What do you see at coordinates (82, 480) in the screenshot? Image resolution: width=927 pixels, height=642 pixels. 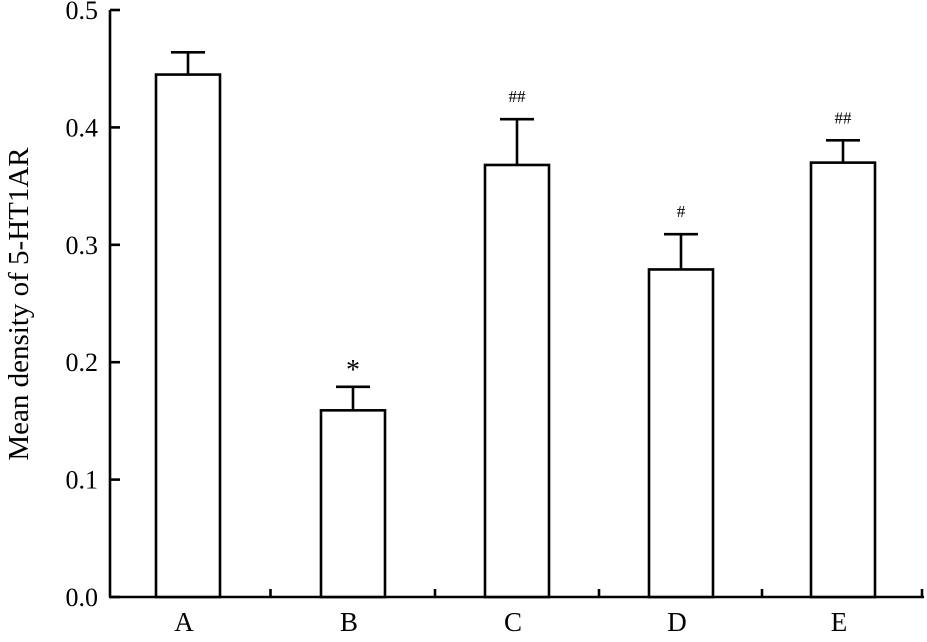 I see `y-tick-label: 0.1` at bounding box center [82, 480].